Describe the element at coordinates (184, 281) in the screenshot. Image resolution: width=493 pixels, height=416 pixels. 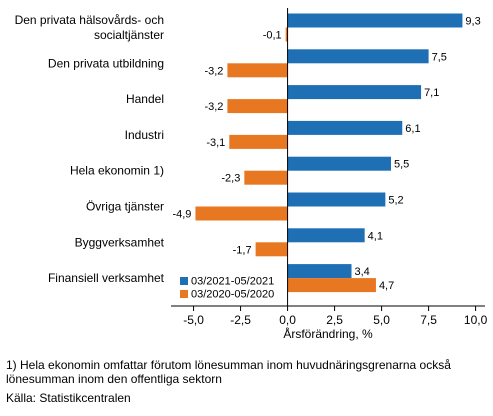
I see `legend-swatch-2021` at that location.